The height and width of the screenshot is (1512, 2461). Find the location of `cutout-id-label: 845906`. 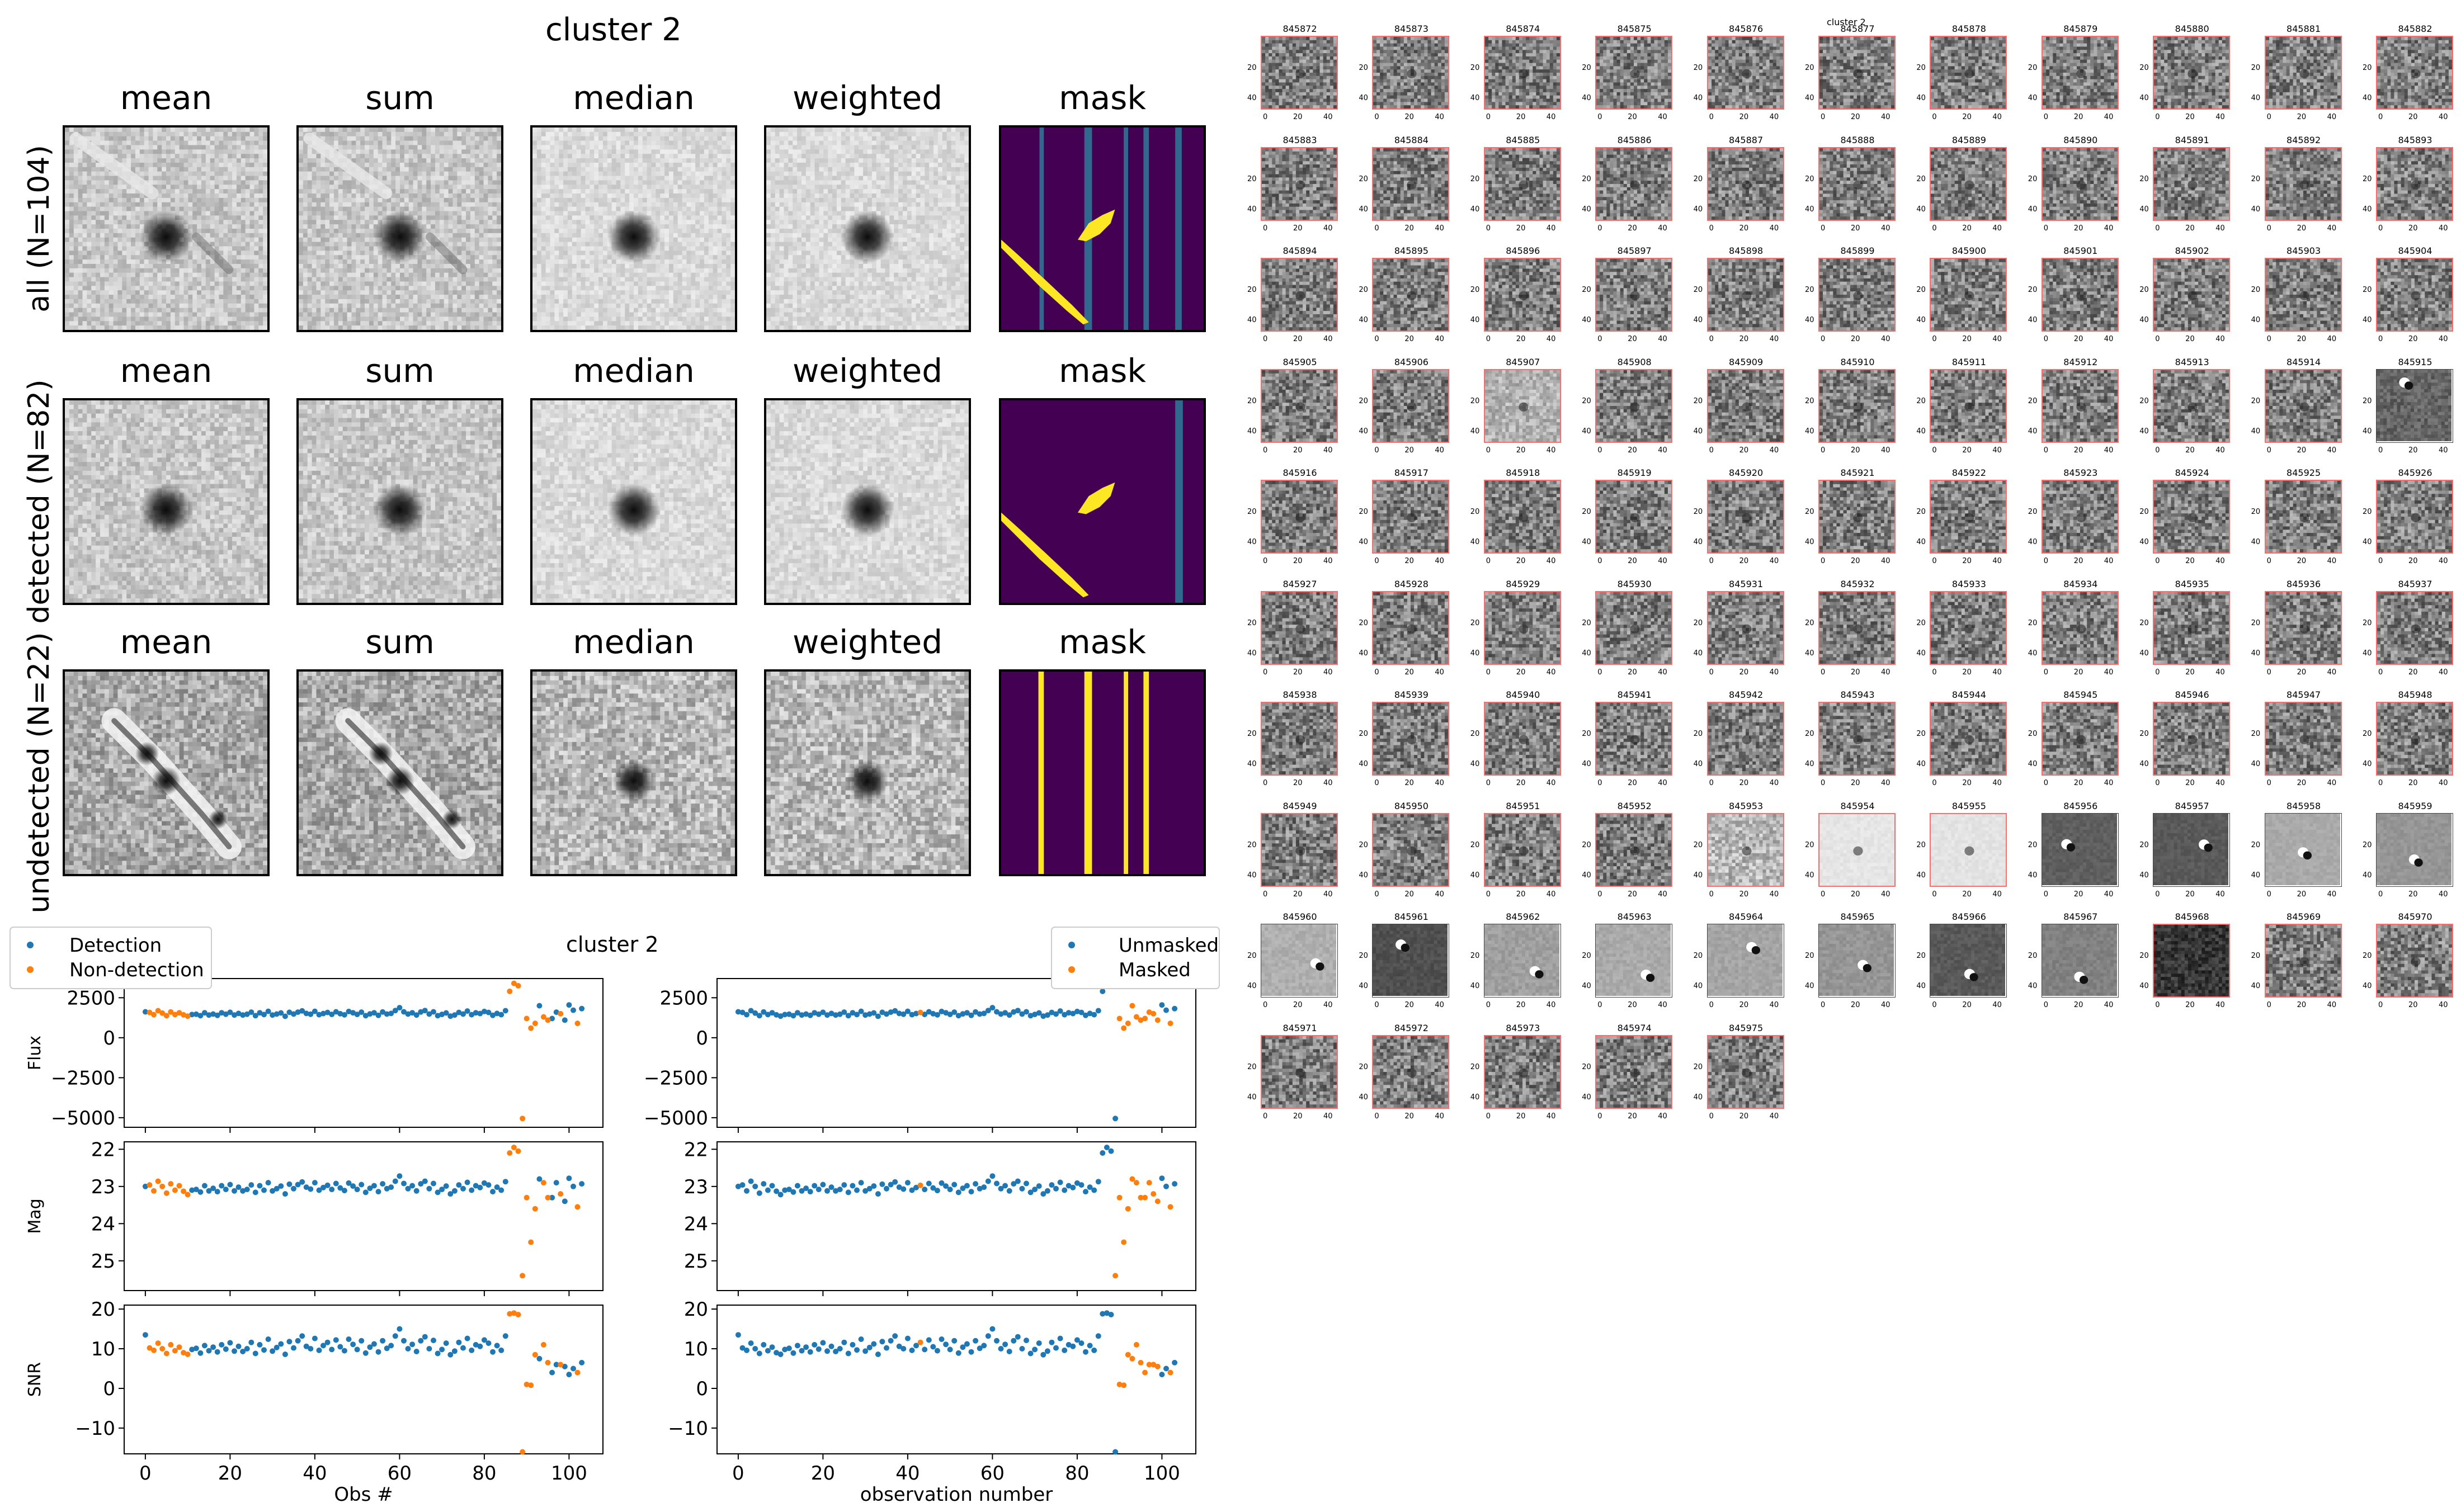

cutout-id-label: 845906 is located at coordinates (1411, 362).